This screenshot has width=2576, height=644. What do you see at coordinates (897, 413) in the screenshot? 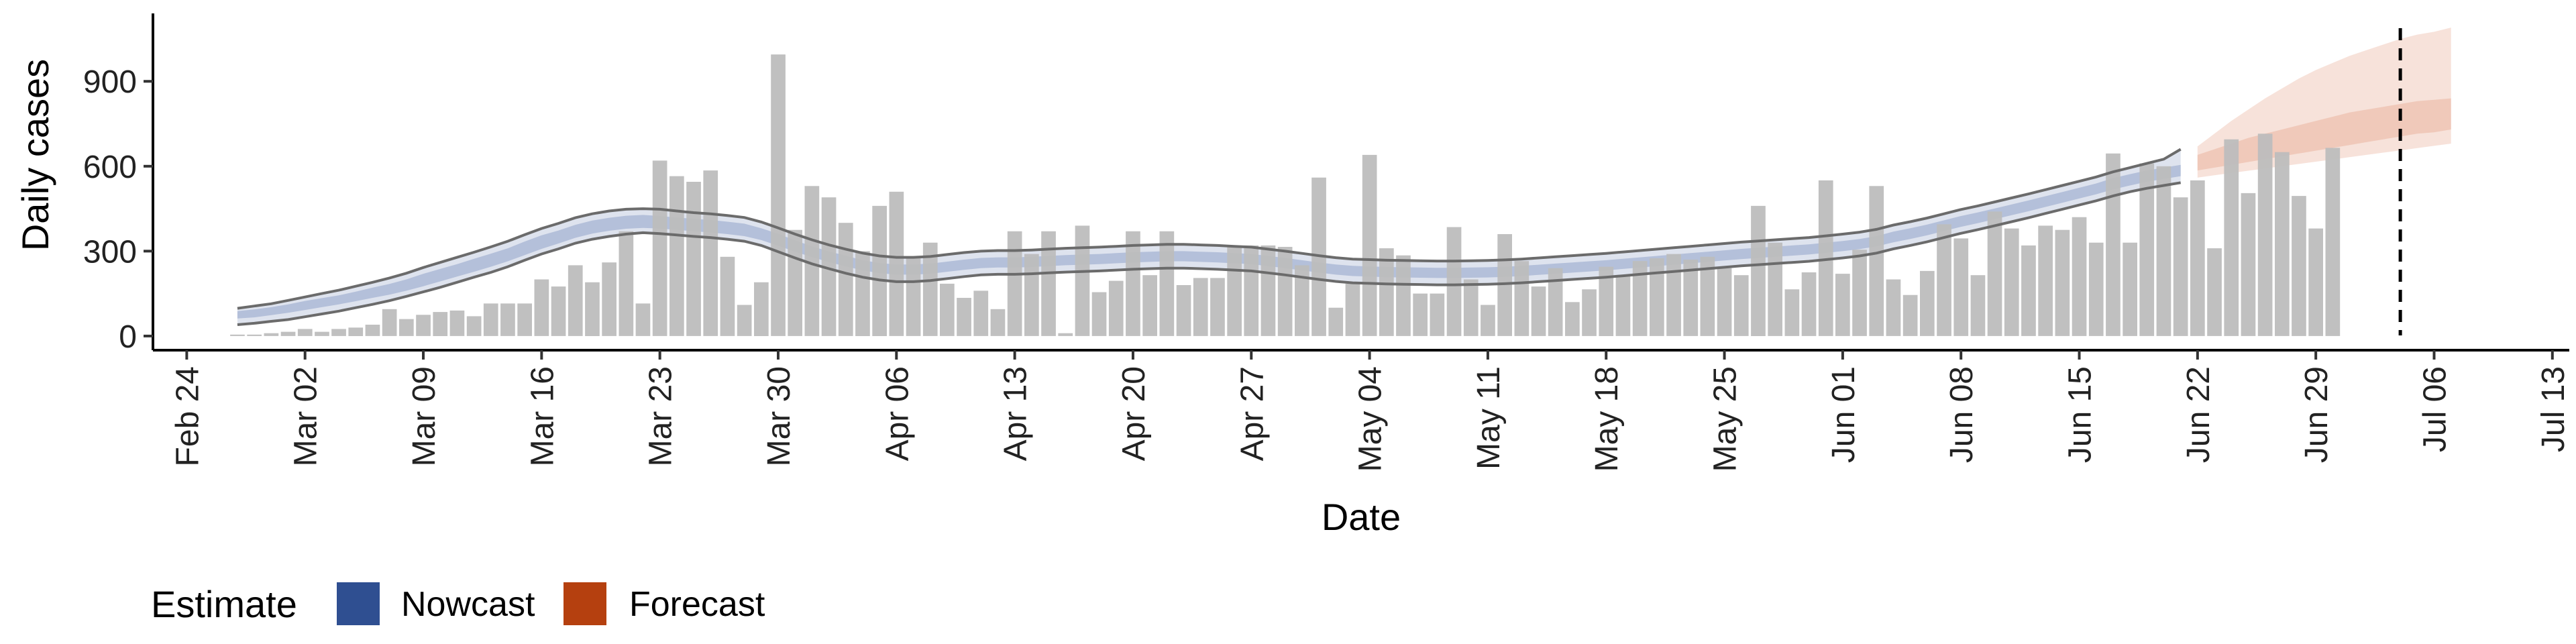
I see `x-tick-label: Apr 06` at bounding box center [897, 413].